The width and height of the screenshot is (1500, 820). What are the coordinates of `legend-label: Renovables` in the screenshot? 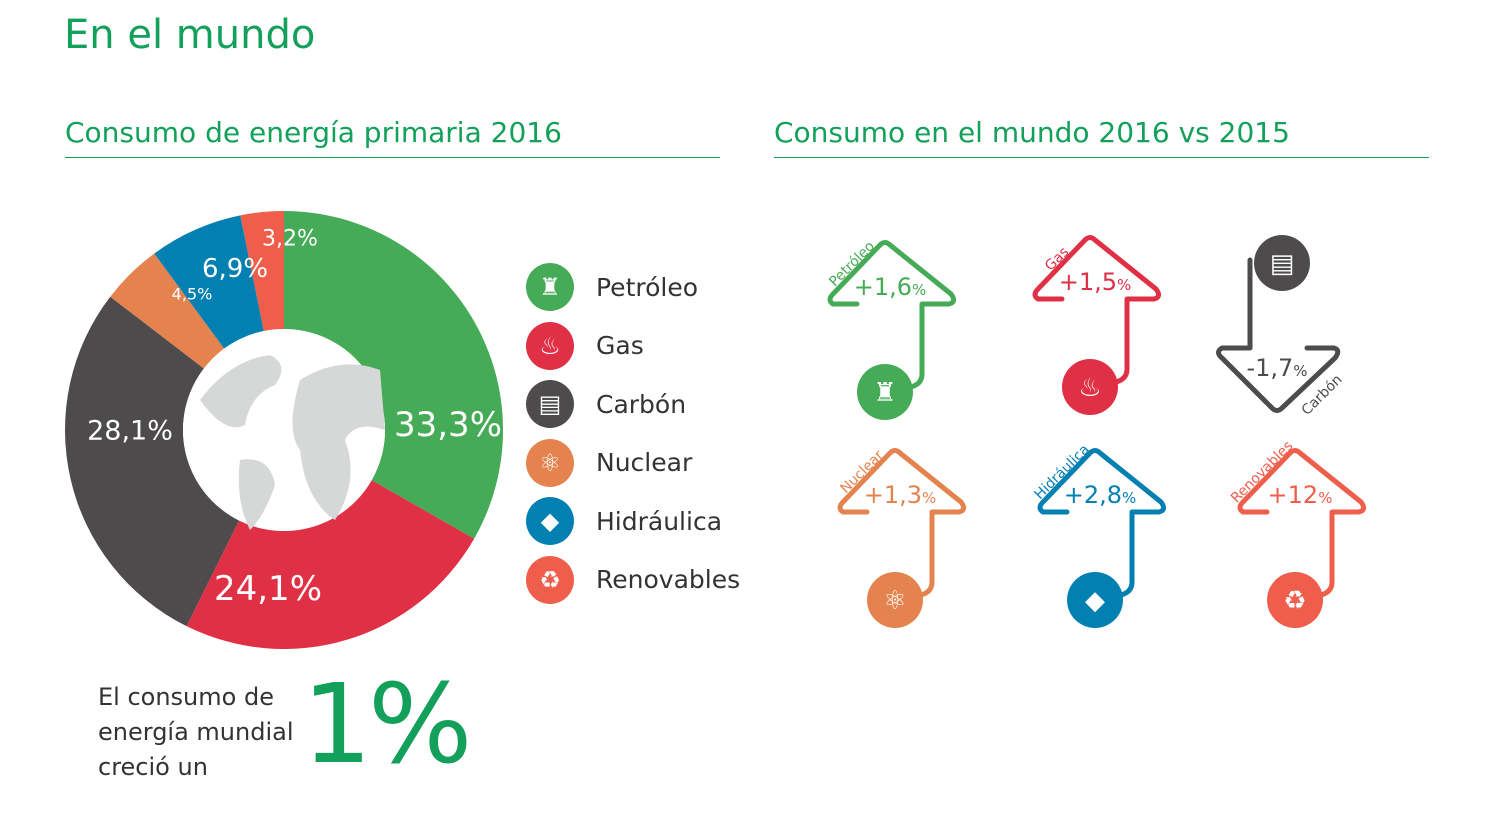 It's located at (668, 579).